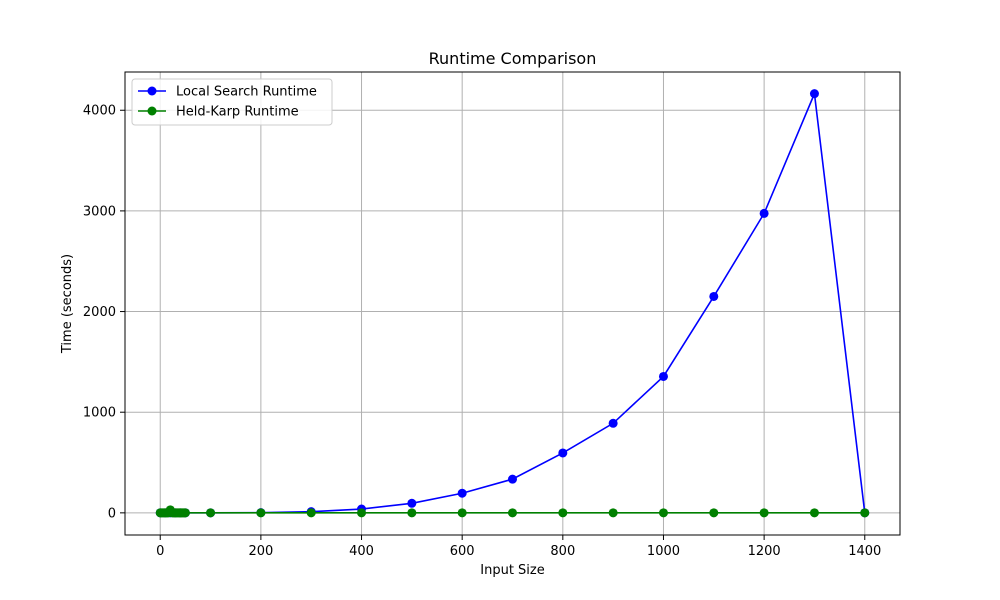 The height and width of the screenshot is (600, 1000). What do you see at coordinates (663, 551) in the screenshot?
I see `x-tick-label: 1000` at bounding box center [663, 551].